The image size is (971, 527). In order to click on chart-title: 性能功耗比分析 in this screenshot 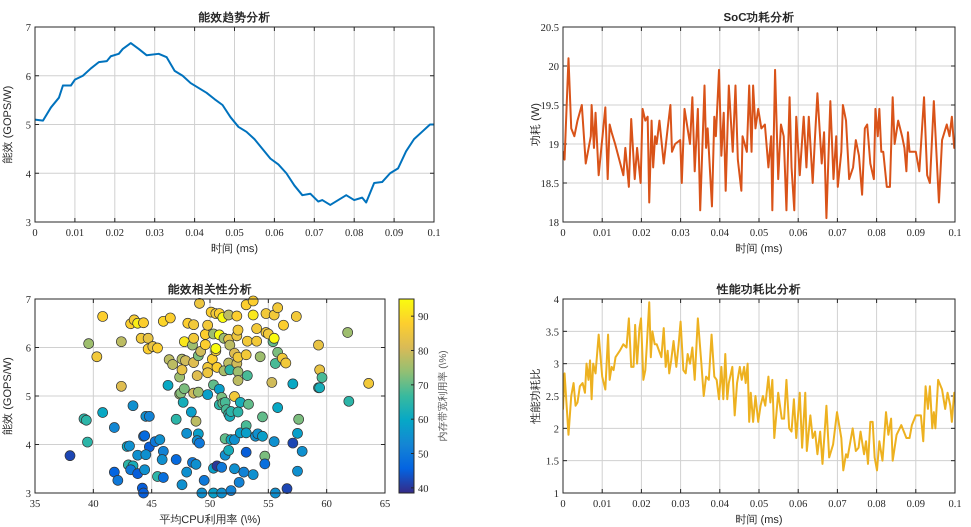, I will do `click(758, 289)`.